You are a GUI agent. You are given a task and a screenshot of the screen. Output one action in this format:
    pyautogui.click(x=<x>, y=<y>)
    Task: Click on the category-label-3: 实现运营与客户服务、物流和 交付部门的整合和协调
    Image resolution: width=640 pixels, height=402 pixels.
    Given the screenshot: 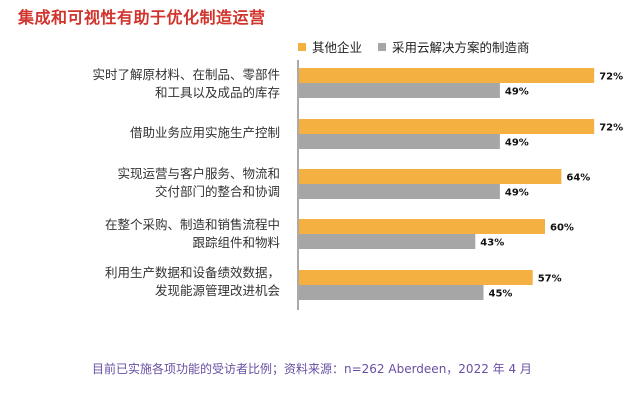 What is the action you would take?
    pyautogui.click(x=198, y=183)
    